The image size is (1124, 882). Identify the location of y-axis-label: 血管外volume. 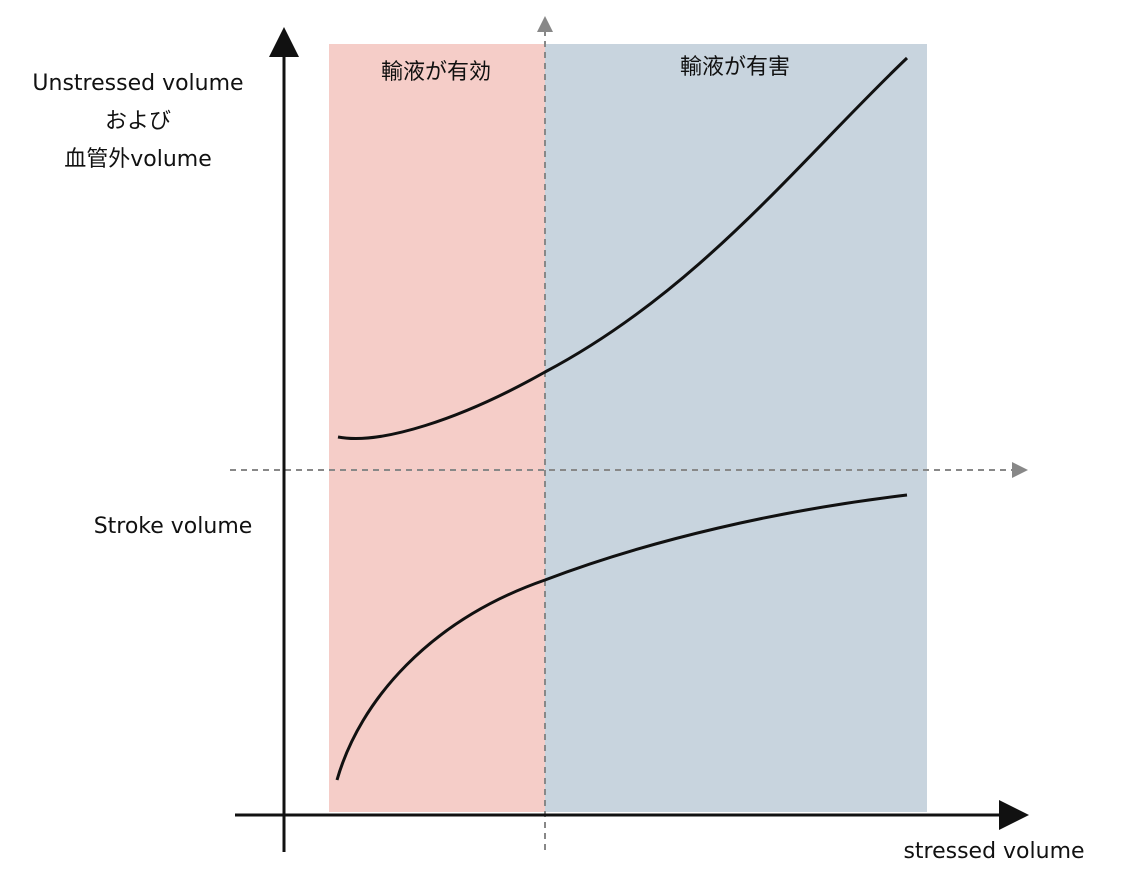
(138, 159).